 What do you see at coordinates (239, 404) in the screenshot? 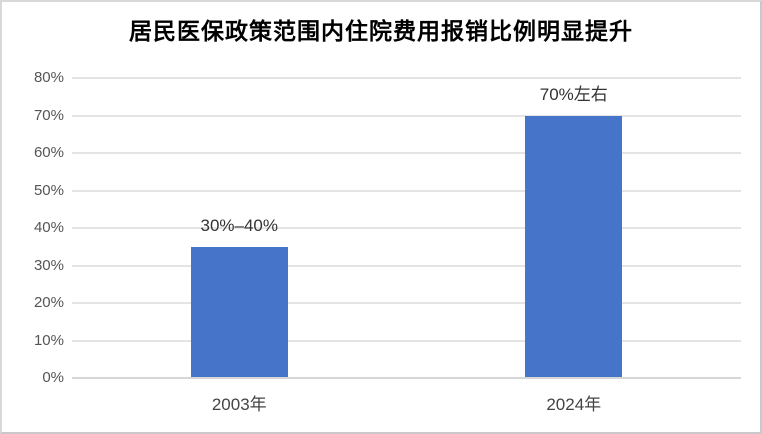
I see `x-axis-label: 2003年` at bounding box center [239, 404].